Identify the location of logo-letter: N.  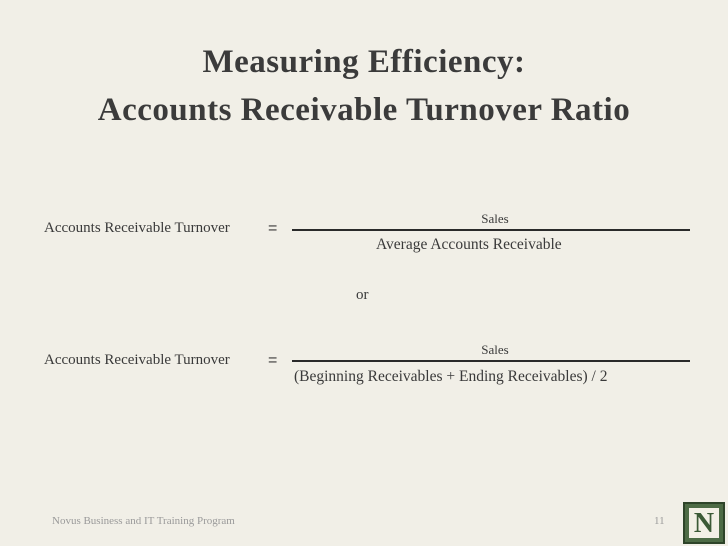
(704, 523).